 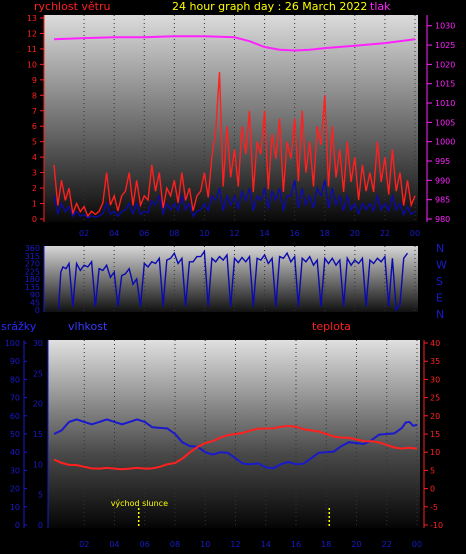 I want to click on wind-tick-label: 2, so click(x=34, y=188).